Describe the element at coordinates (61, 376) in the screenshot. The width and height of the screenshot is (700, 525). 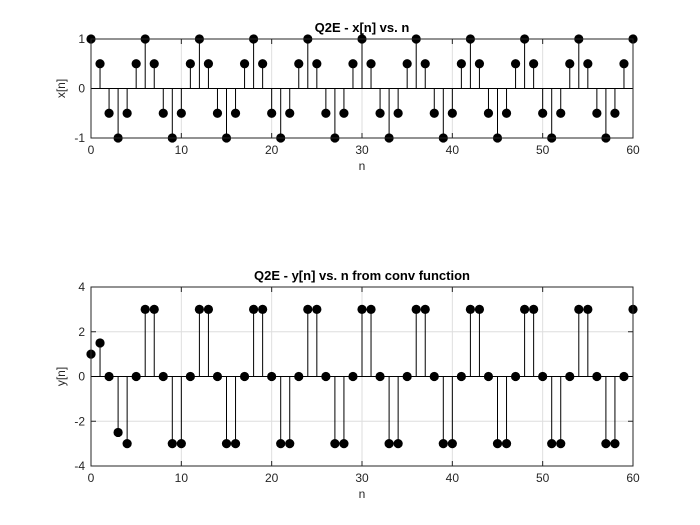
I see `bottom-y-axis-label: y[n]` at that location.